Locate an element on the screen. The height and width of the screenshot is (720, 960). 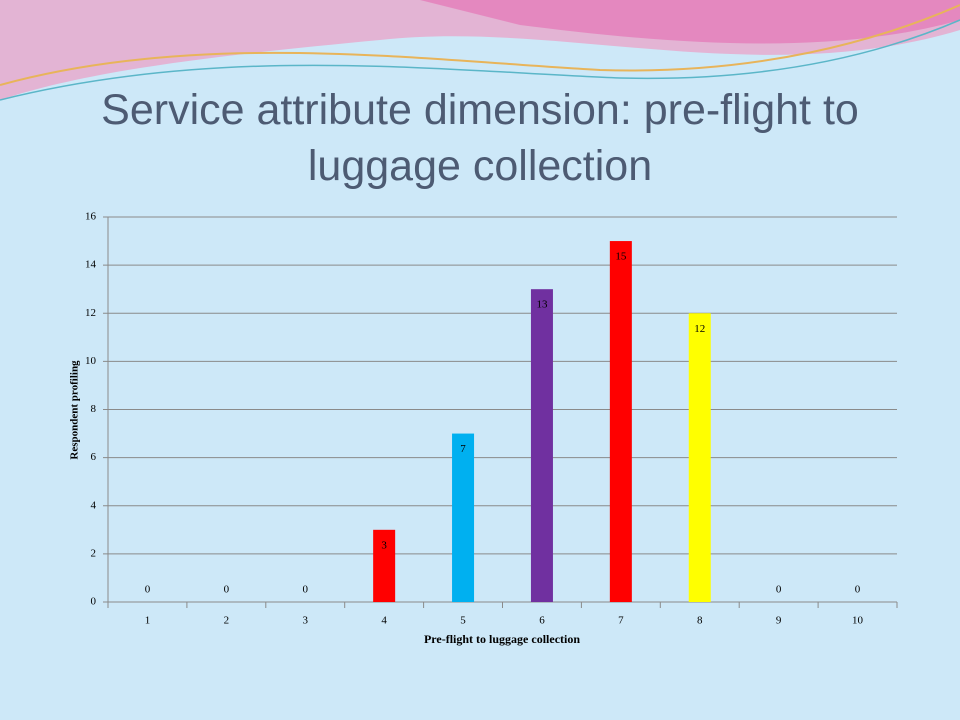
decor-wave is located at coordinates (690, 22).